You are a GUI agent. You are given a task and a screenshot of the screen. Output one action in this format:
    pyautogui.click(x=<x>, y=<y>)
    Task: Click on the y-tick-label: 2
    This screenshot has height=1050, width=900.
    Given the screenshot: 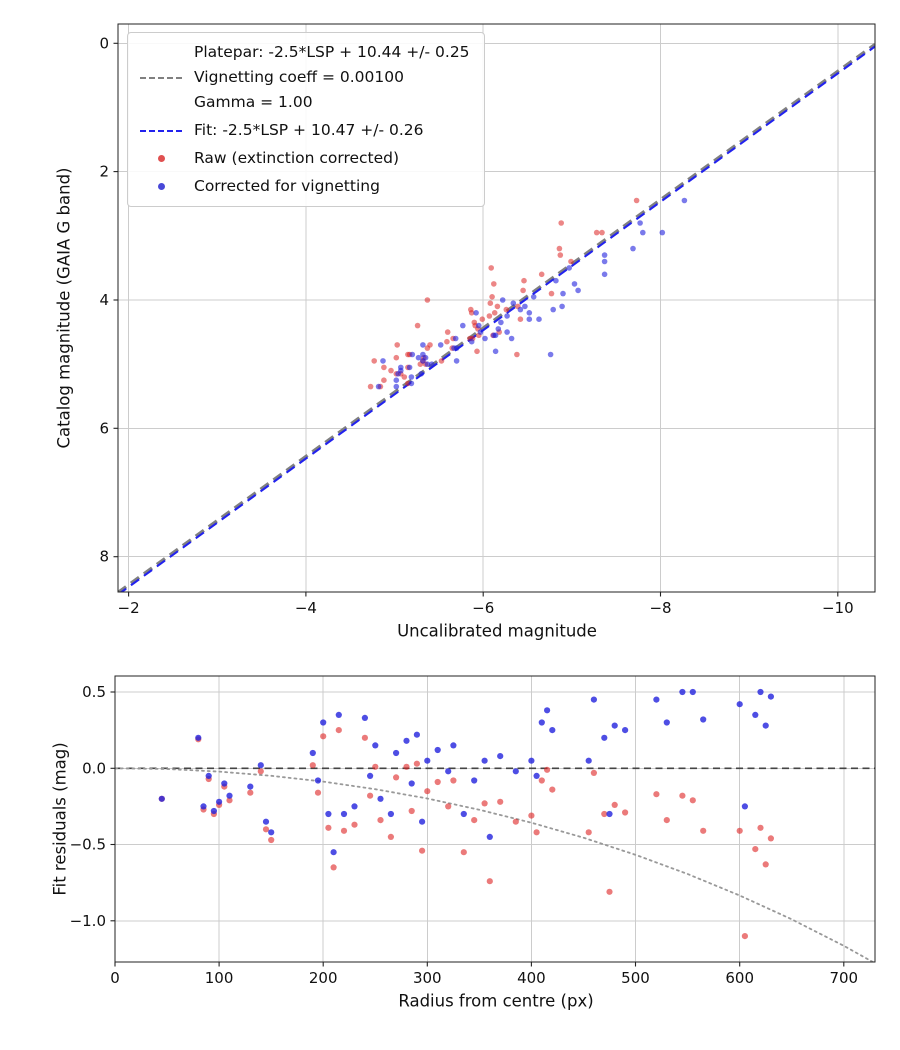 What is the action you would take?
    pyautogui.click(x=104, y=172)
    